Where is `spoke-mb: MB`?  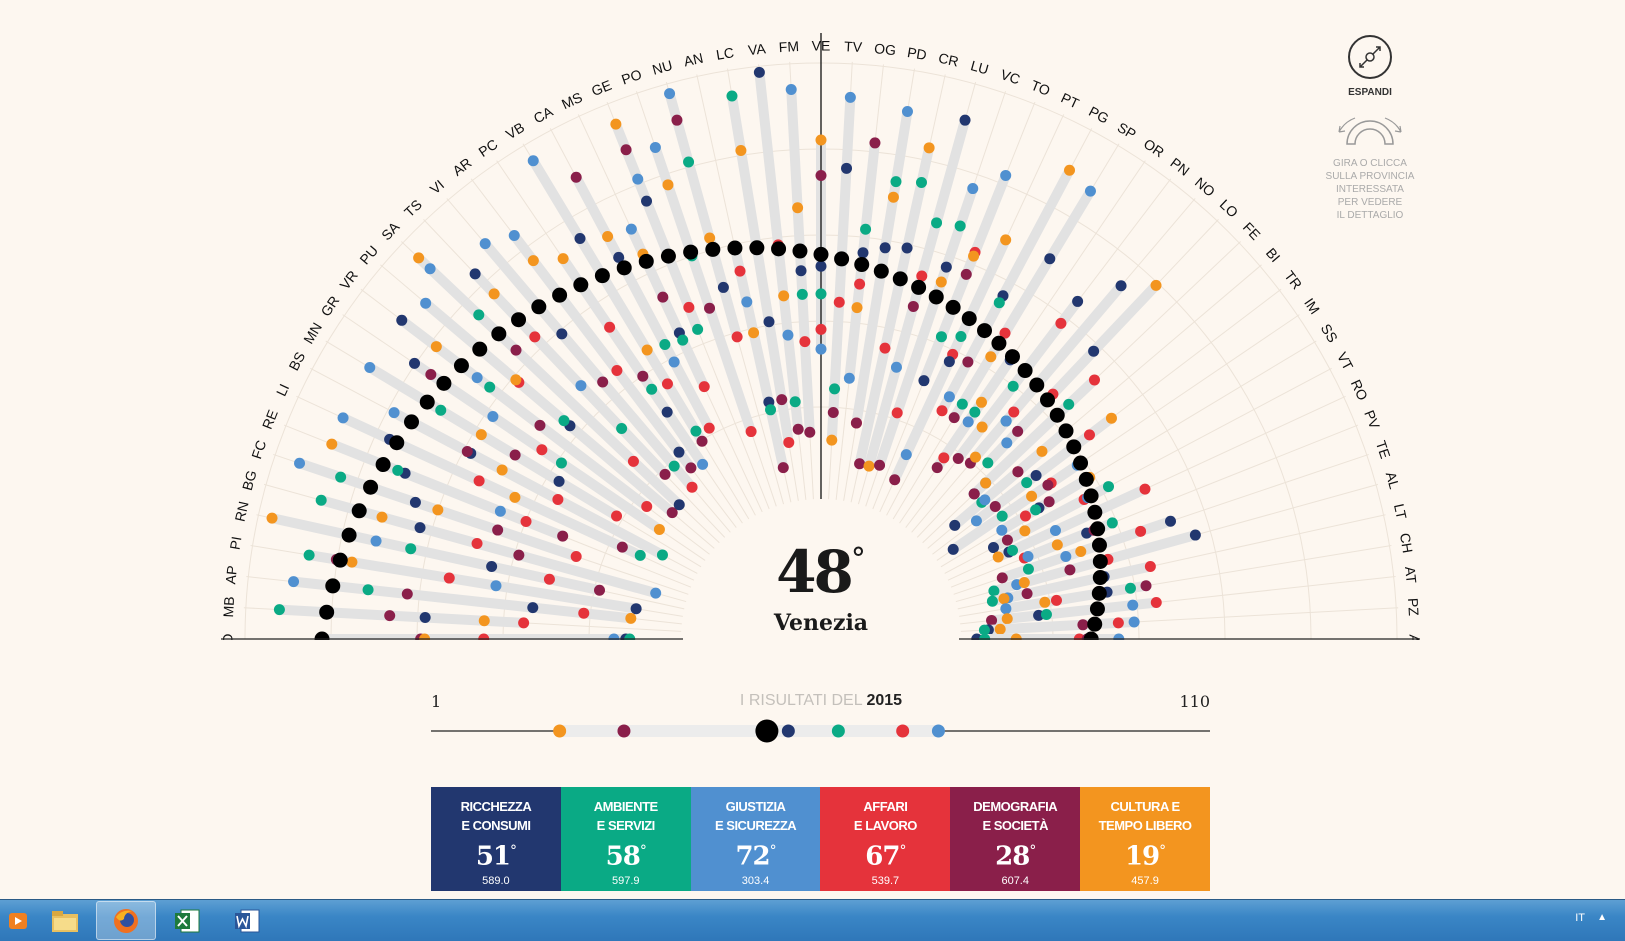 spoke-mb: MB is located at coordinates (451, 614).